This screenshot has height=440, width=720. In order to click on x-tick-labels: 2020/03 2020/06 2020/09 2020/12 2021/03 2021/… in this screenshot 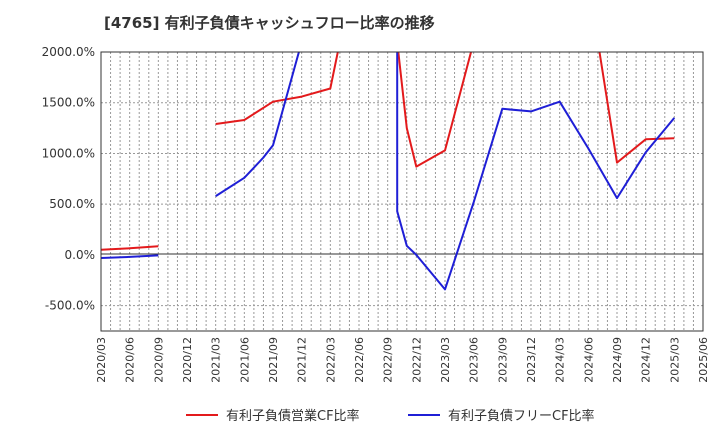, I will do `click(402, 360)`.